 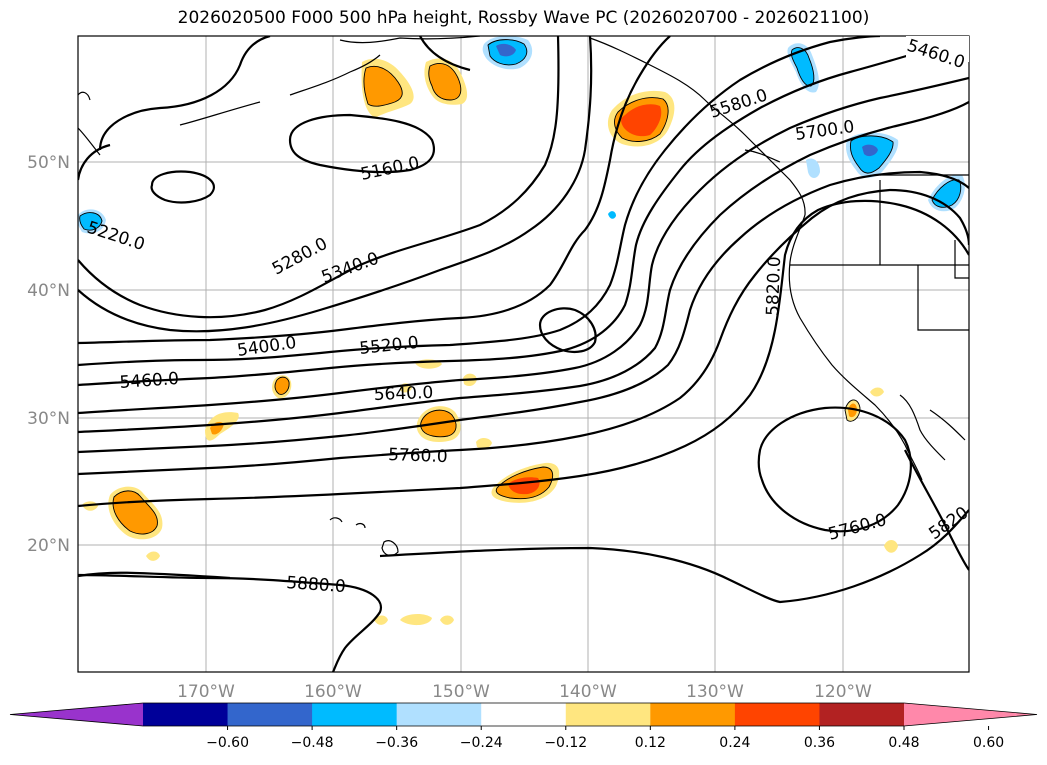 I want to click on colorbar-tick-label: 0.24, so click(x=734, y=743).